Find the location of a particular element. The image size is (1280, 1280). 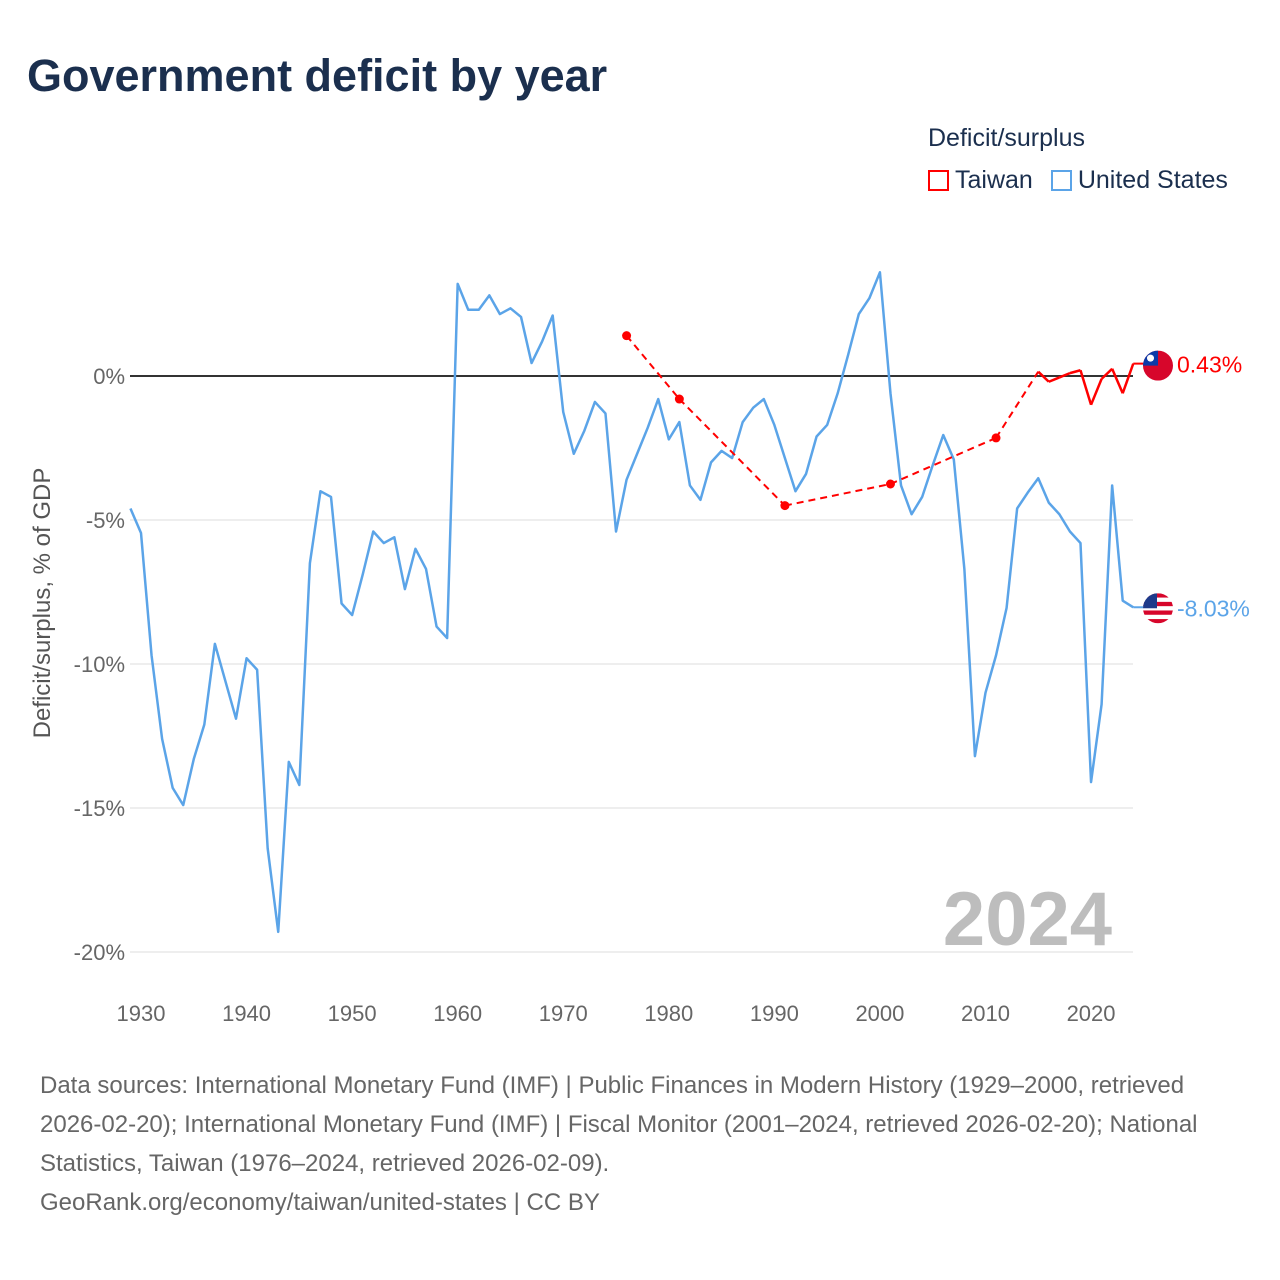

x-tick-label: 1950 is located at coordinates (352, 1013).